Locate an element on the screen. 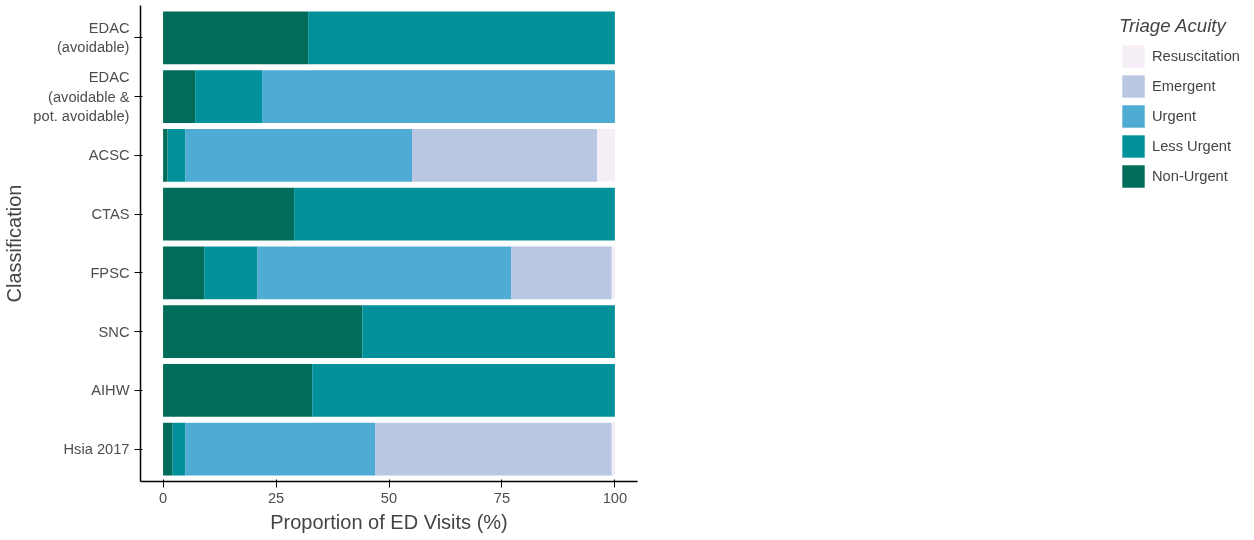  x-axis-title: Proportion of ED Visits (%) is located at coordinates (389, 521).